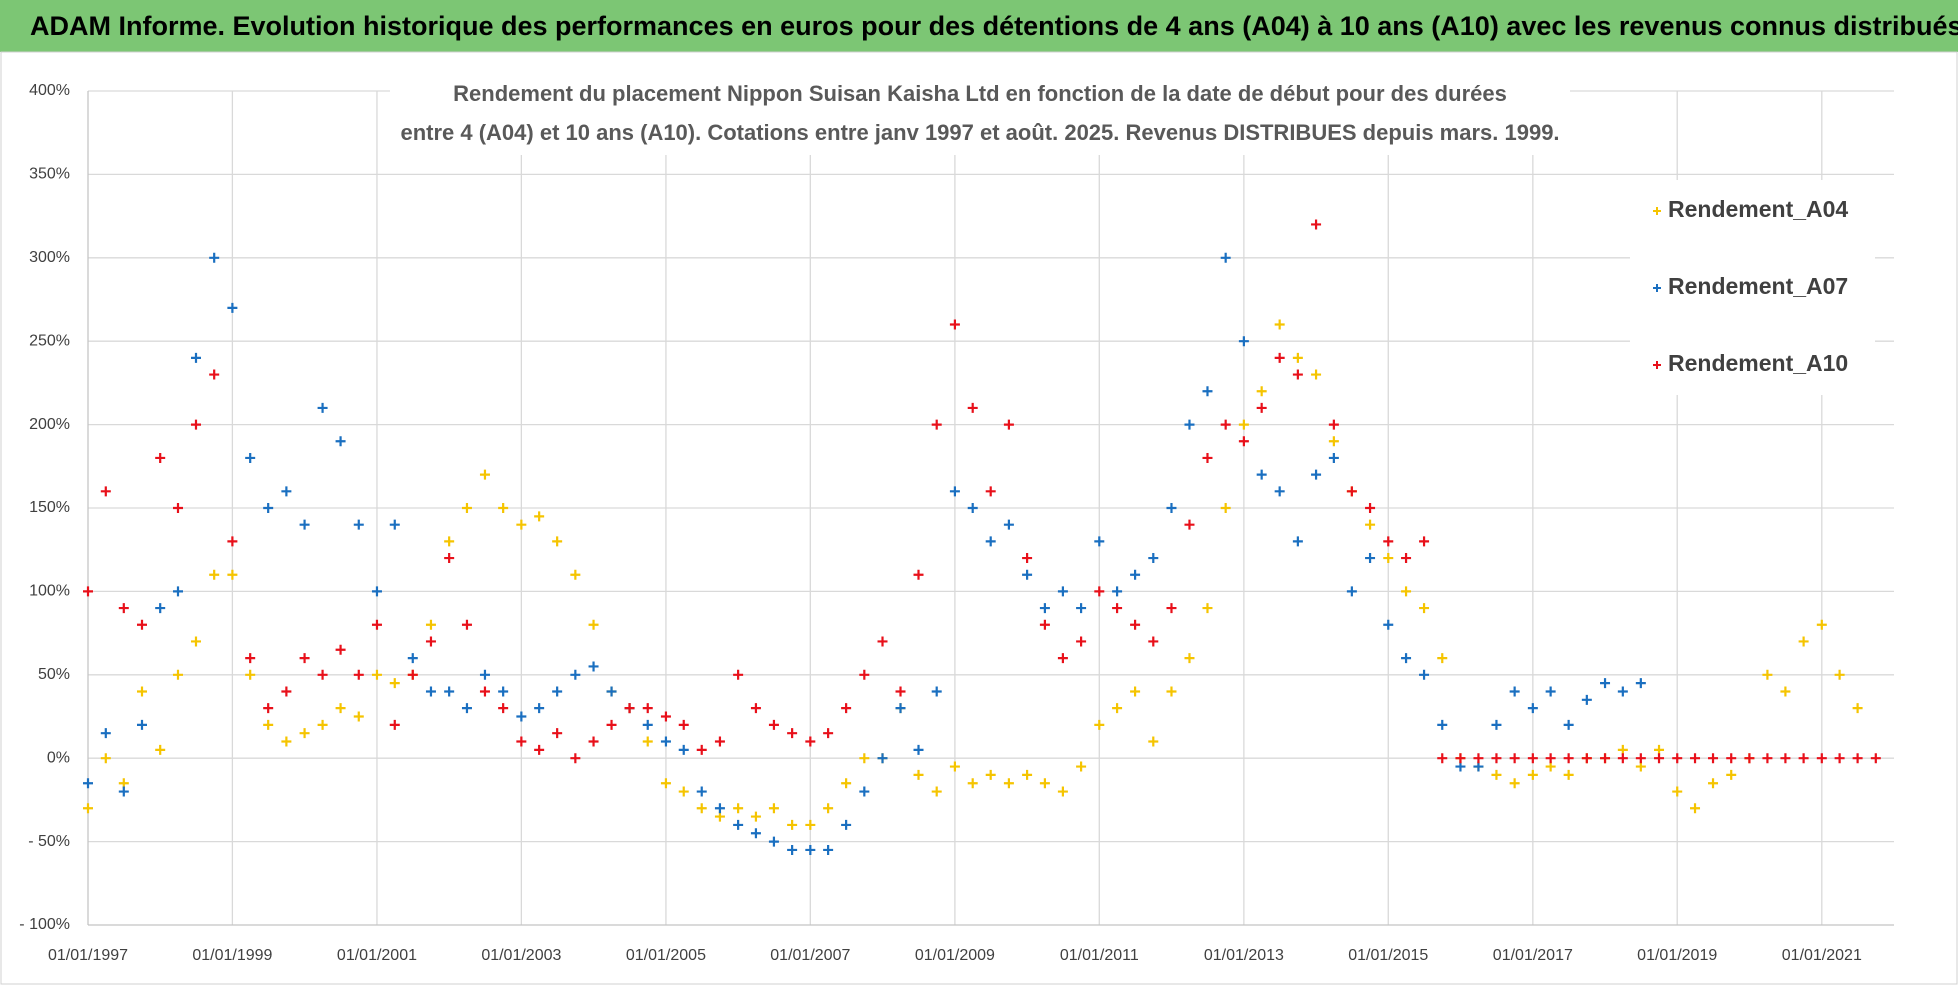 The height and width of the screenshot is (985, 1958). I want to click on x-tick-label: 01/01/2017, so click(1533, 955).